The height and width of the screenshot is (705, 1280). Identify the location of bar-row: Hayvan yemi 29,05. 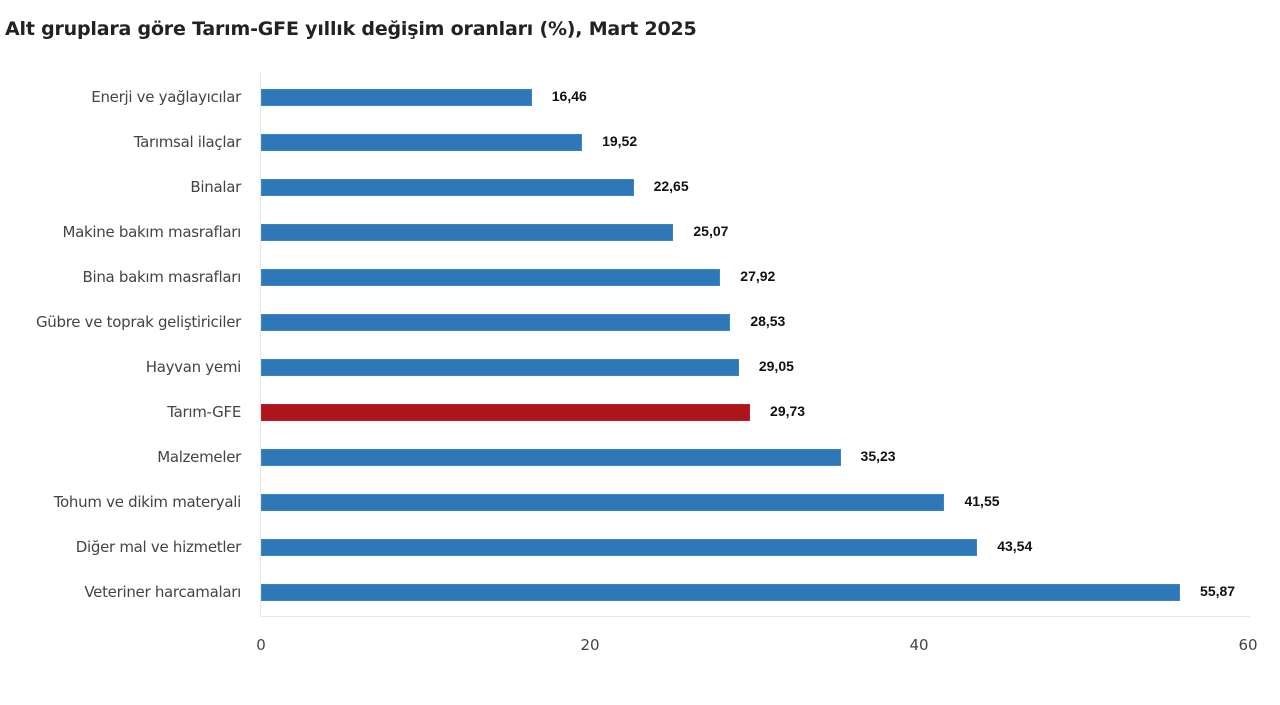
(640, 368).